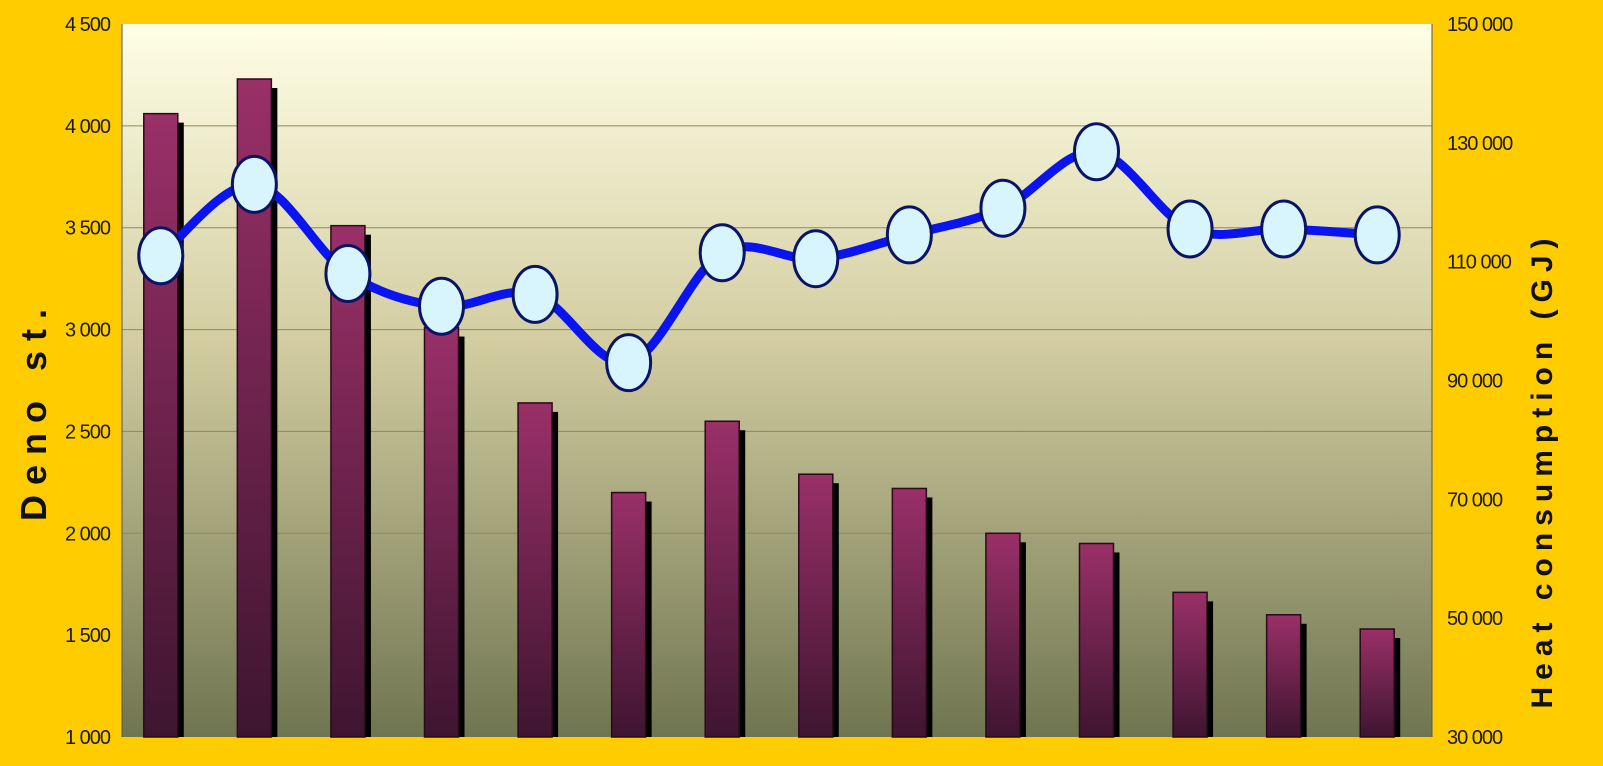  What do you see at coordinates (1479, 263) in the screenshot?
I see `y2-tick-label: 110 000` at bounding box center [1479, 263].